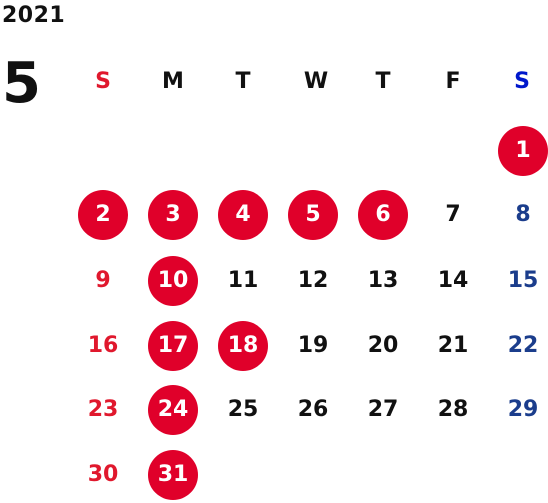 The width and height of the screenshot is (548, 503). I want to click on holiday-day-5: 5, so click(313, 215).